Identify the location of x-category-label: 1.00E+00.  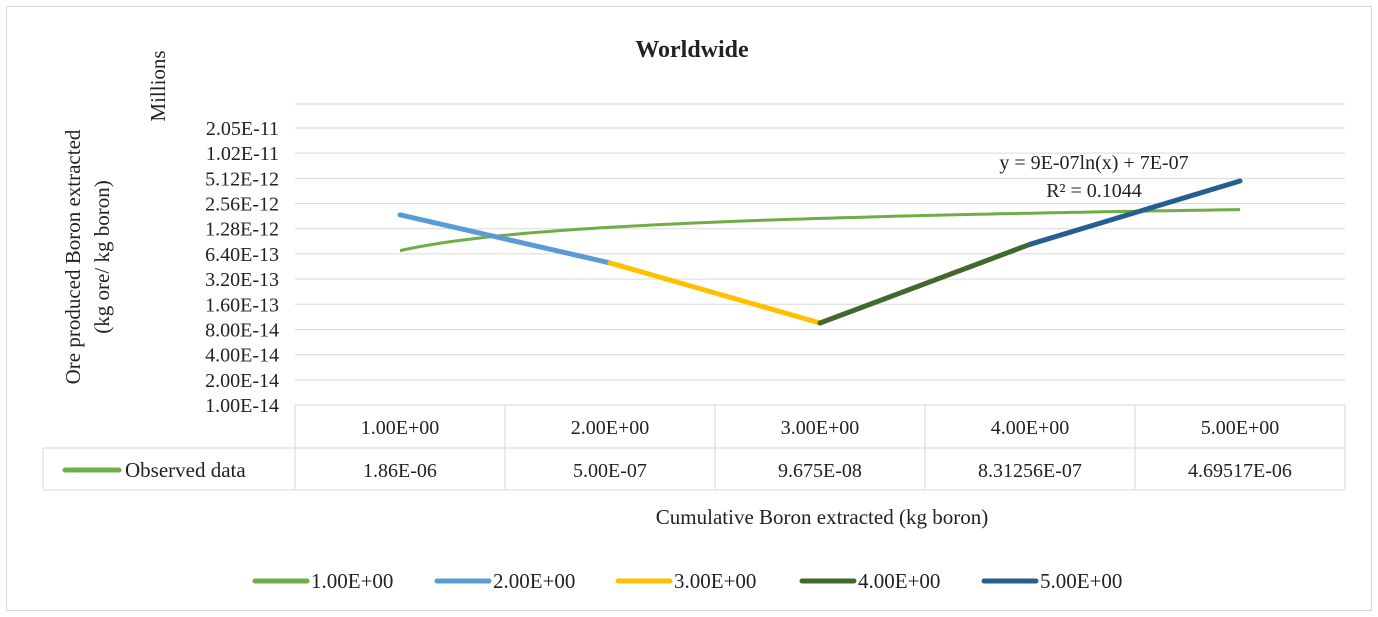
(400, 428).